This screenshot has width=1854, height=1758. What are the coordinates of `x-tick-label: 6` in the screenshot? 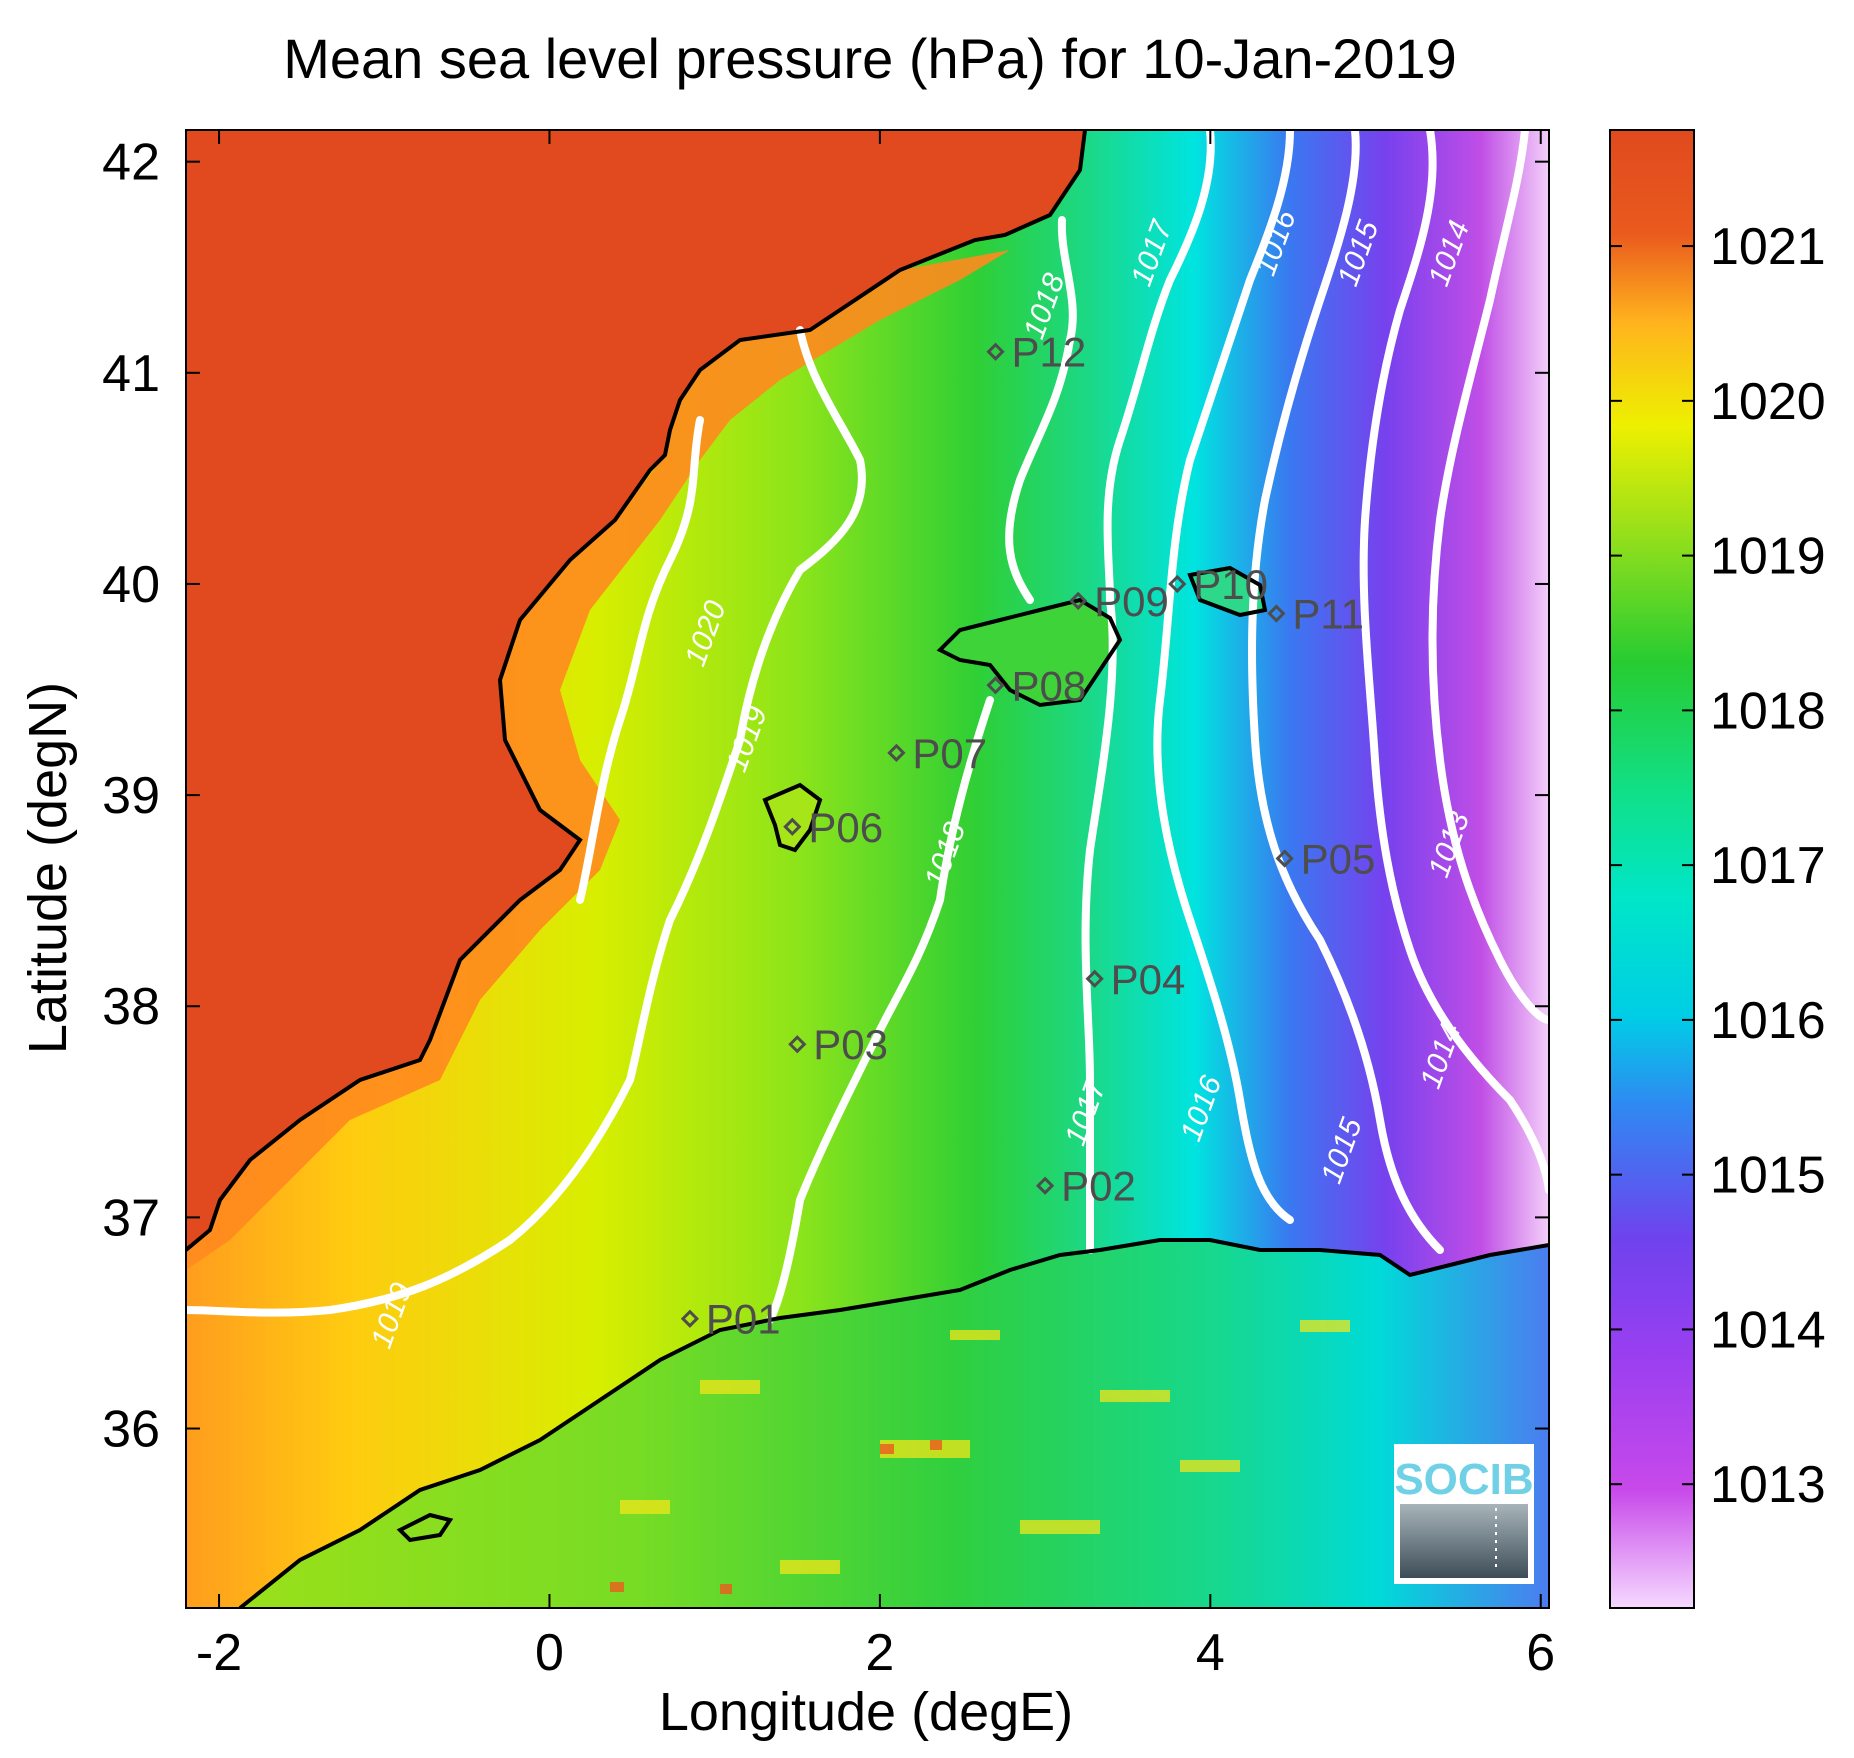 It's located at (1540, 1653).